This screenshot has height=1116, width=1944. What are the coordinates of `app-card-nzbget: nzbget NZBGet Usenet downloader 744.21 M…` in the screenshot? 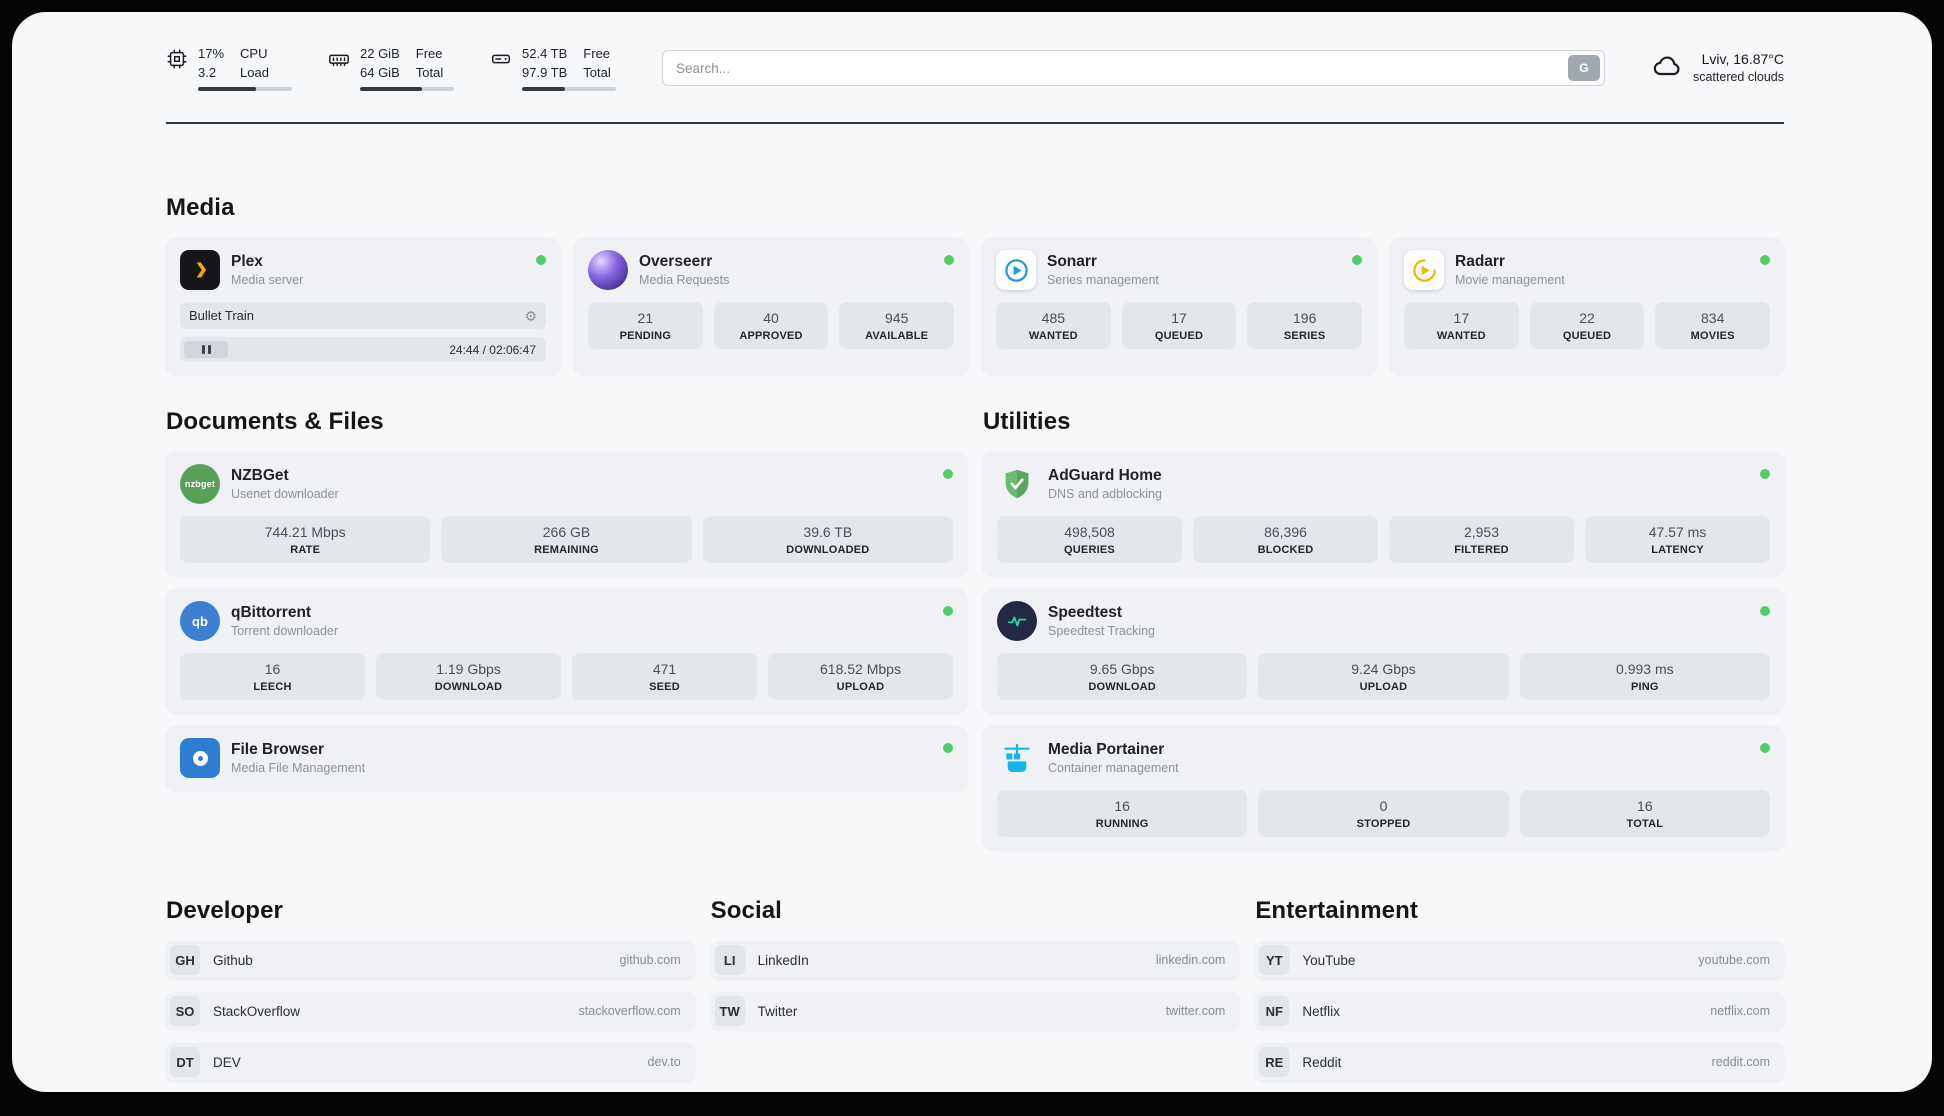 It's located at (566, 513).